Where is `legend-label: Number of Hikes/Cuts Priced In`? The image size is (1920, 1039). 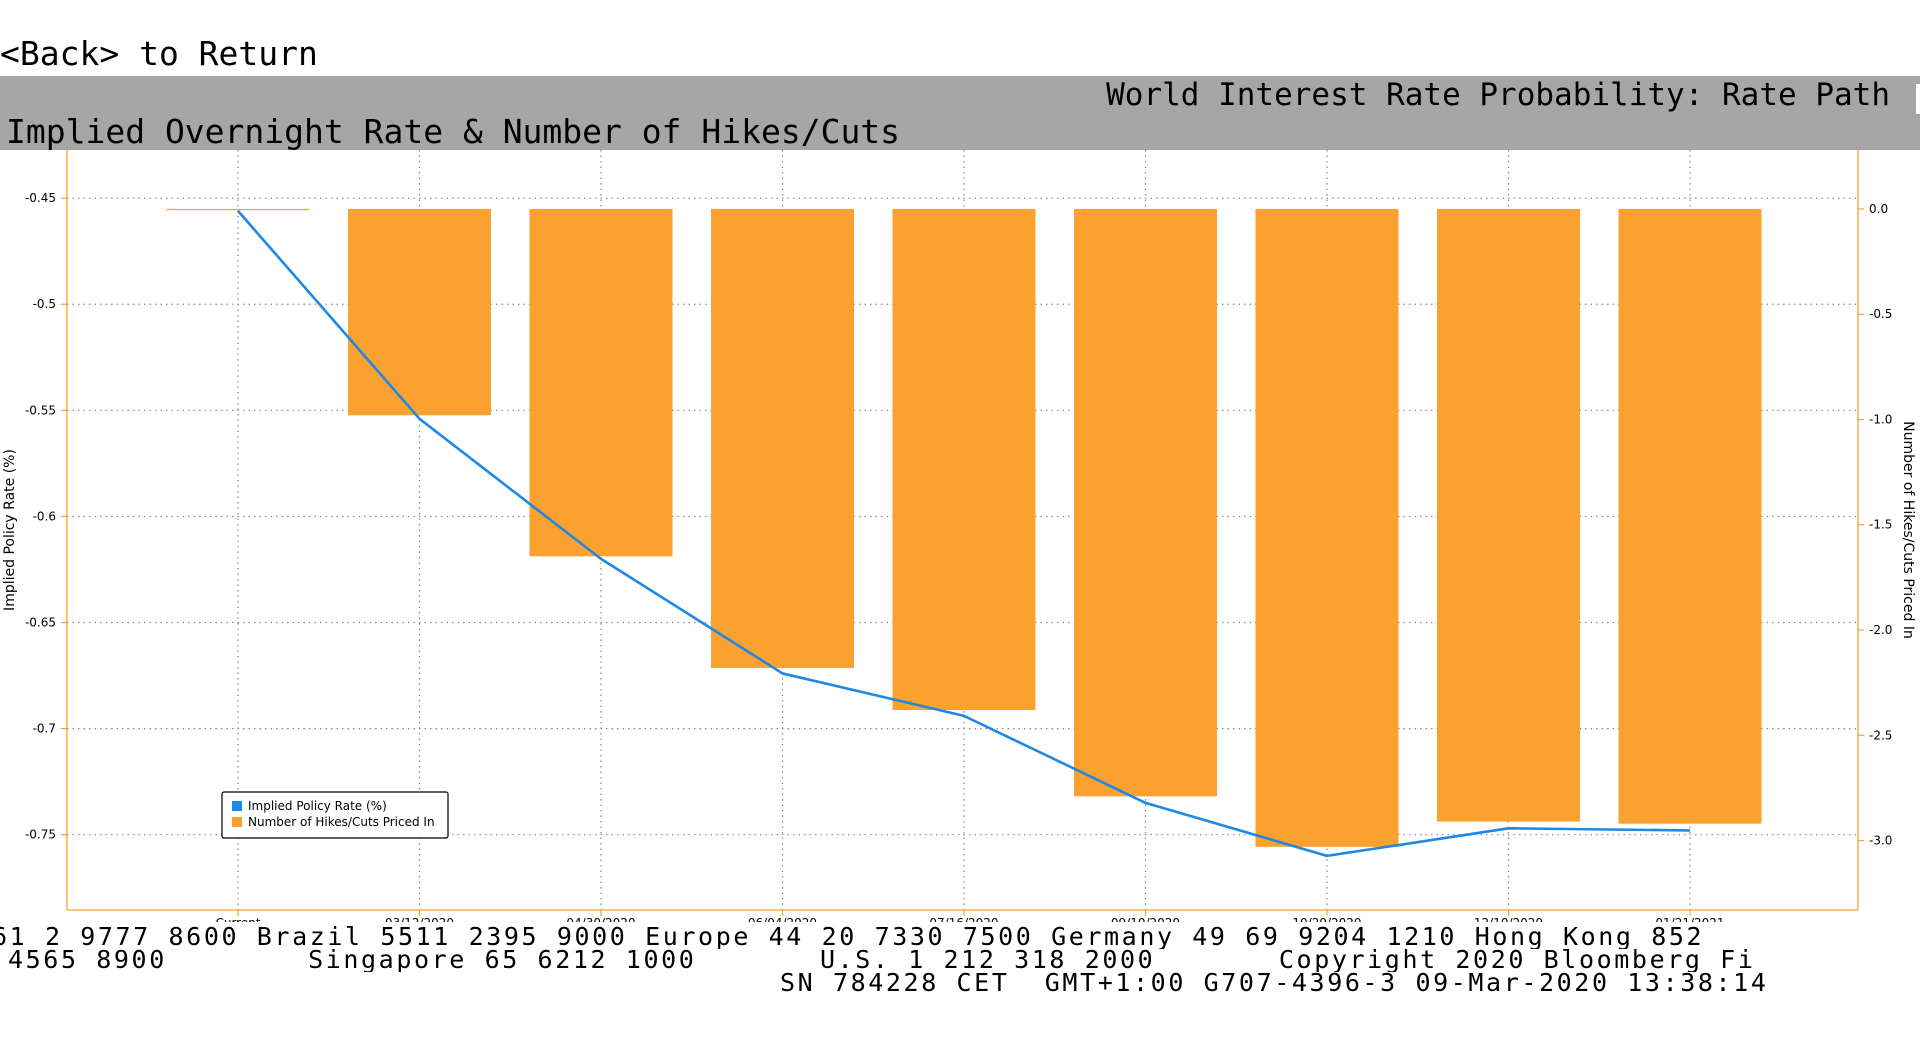 legend-label: Number of Hikes/Cuts Priced In is located at coordinates (341, 822).